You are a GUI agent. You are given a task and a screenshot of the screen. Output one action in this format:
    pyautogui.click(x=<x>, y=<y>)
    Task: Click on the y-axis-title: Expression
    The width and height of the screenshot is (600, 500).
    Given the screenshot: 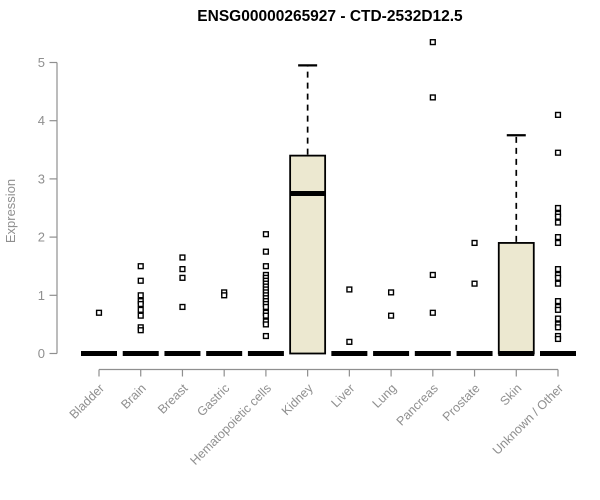 What is the action you would take?
    pyautogui.click(x=10, y=211)
    